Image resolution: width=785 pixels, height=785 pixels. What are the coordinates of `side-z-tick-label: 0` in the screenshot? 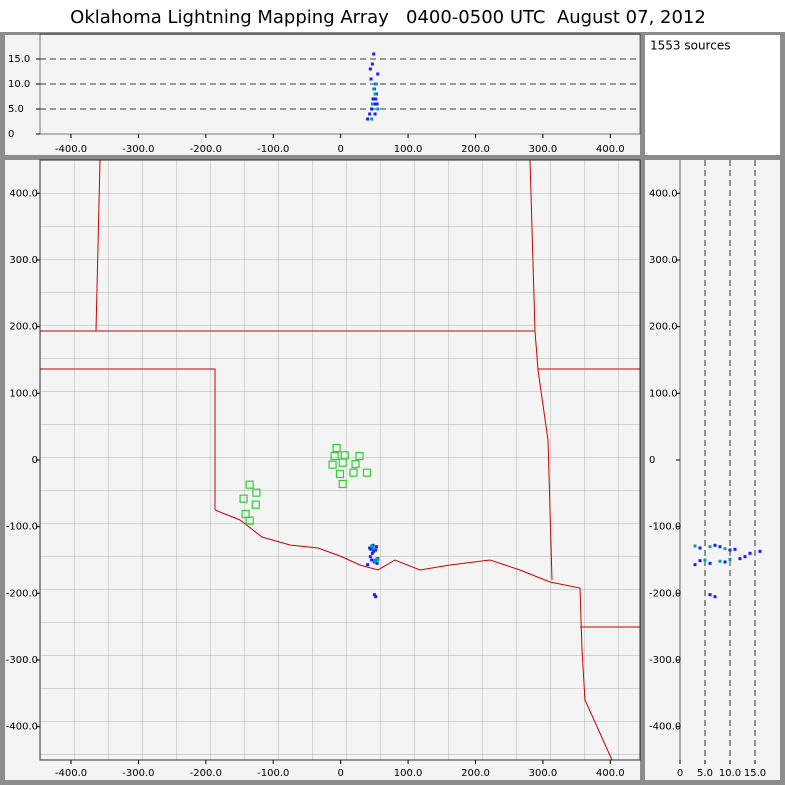 It's located at (680, 773).